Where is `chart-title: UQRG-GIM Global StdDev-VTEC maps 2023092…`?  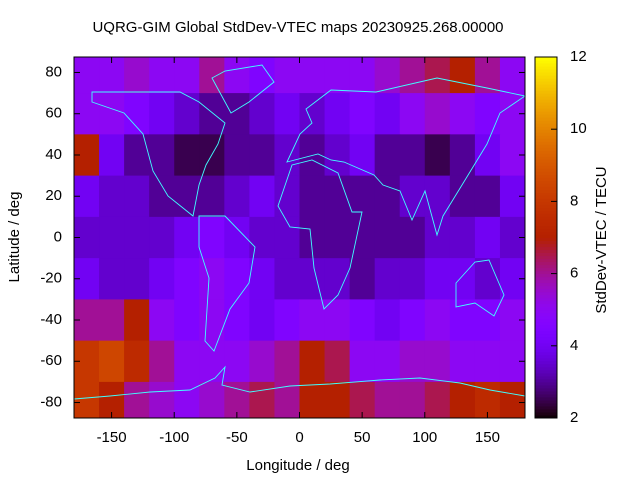 chart-title: UQRG-GIM Global StdDev-VTEC maps 2023092… is located at coordinates (297, 27).